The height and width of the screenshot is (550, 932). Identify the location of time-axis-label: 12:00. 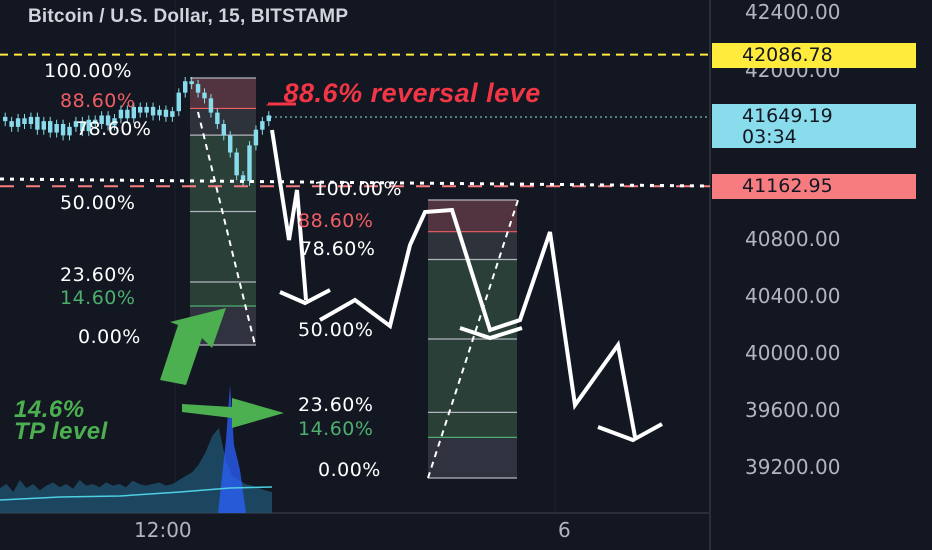
(163, 530).